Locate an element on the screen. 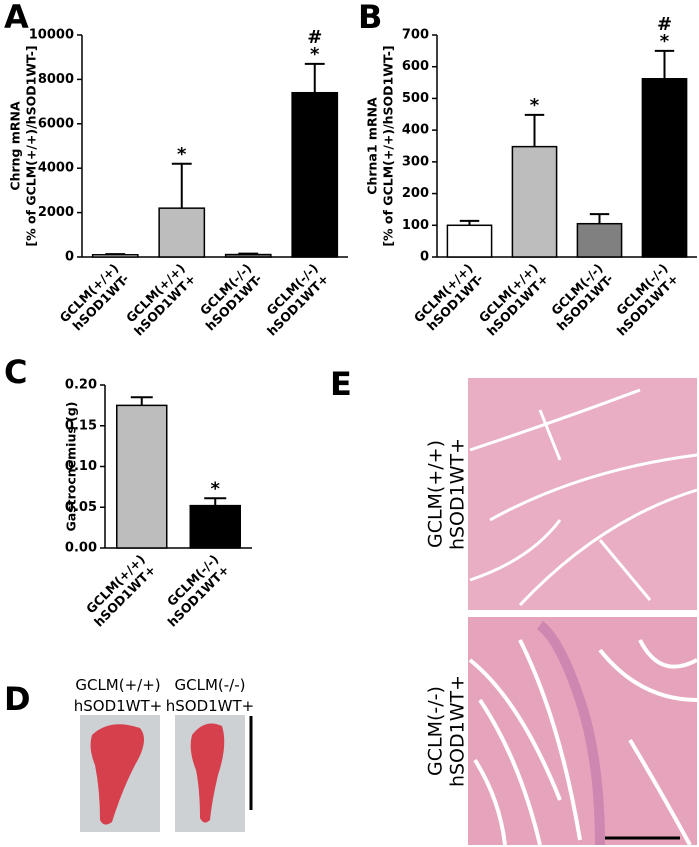 Image resolution: width=699 pixels, height=847 pixels. y-axis-label: Chrng mRNA is located at coordinates (15, 146).